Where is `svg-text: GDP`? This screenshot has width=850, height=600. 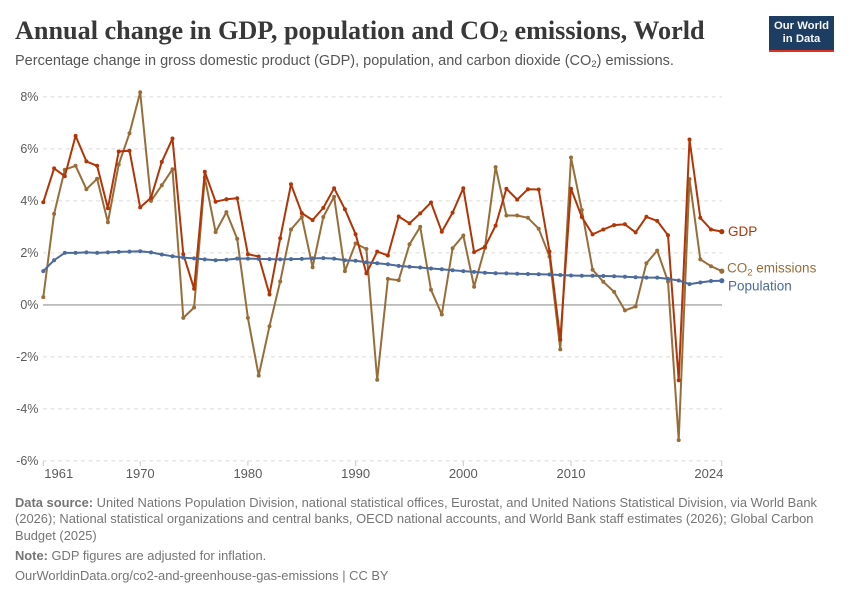 svg-text: GDP is located at coordinates (742, 231).